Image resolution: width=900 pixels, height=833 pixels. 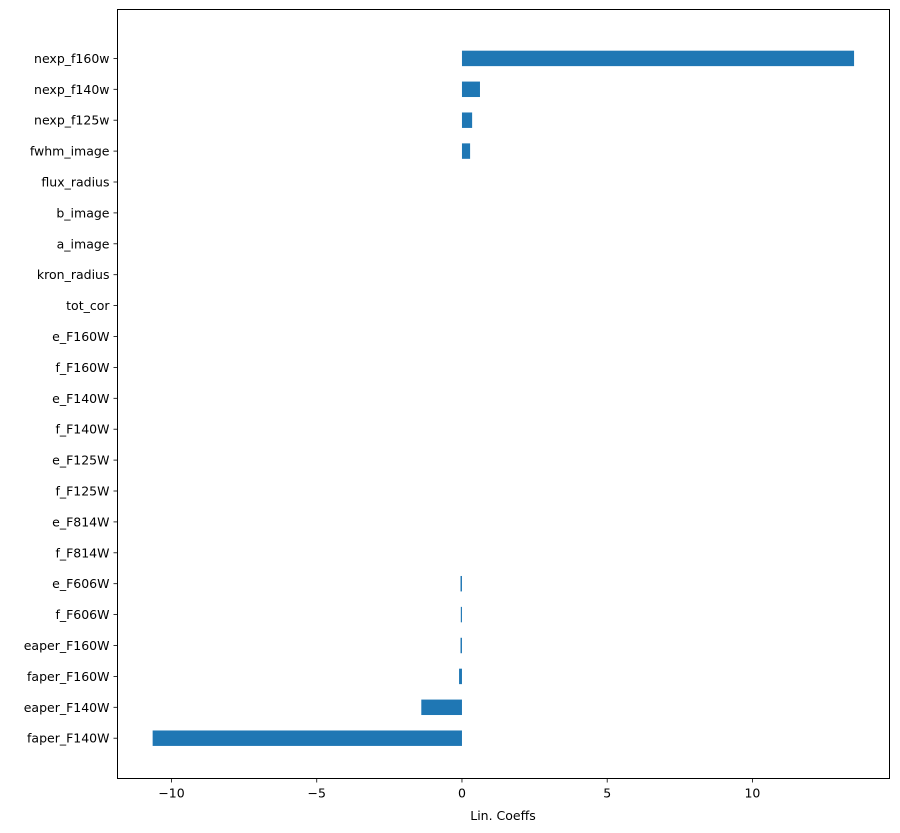 What do you see at coordinates (80, 521) in the screenshot?
I see `y-tick-label: e_F814W` at bounding box center [80, 521].